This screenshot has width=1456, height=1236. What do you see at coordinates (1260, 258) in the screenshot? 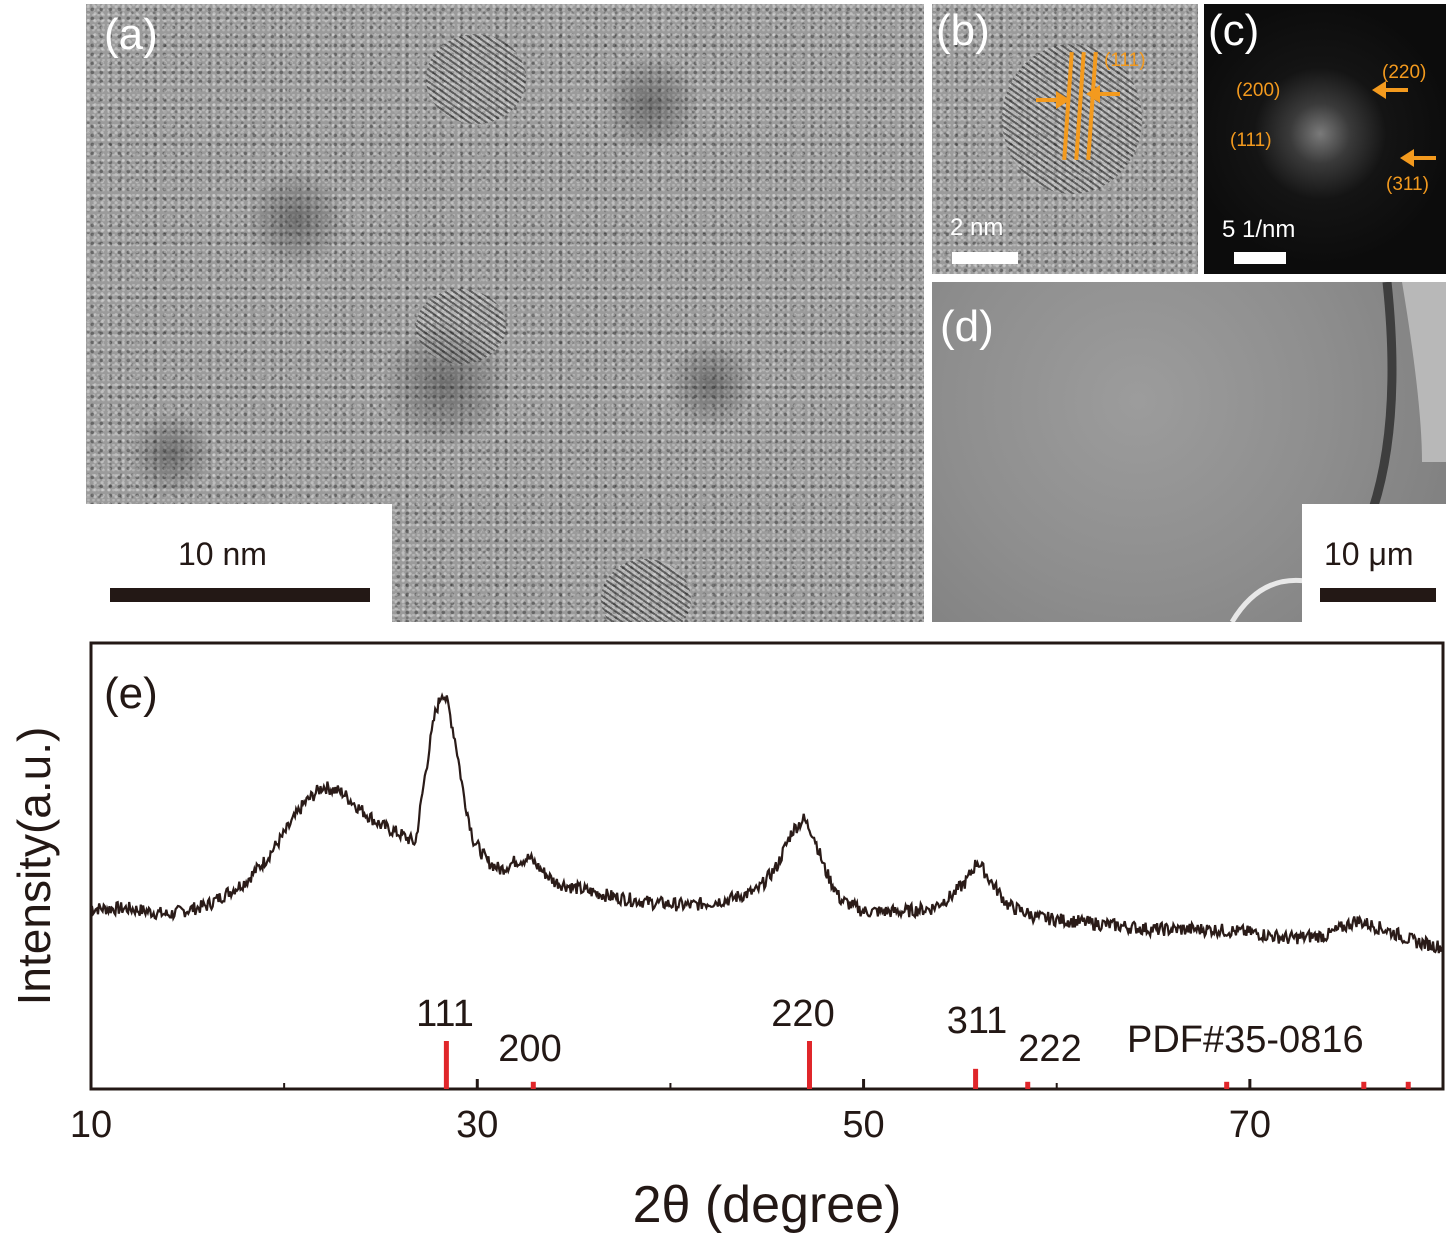
I see `scale-bar-c` at bounding box center [1260, 258].